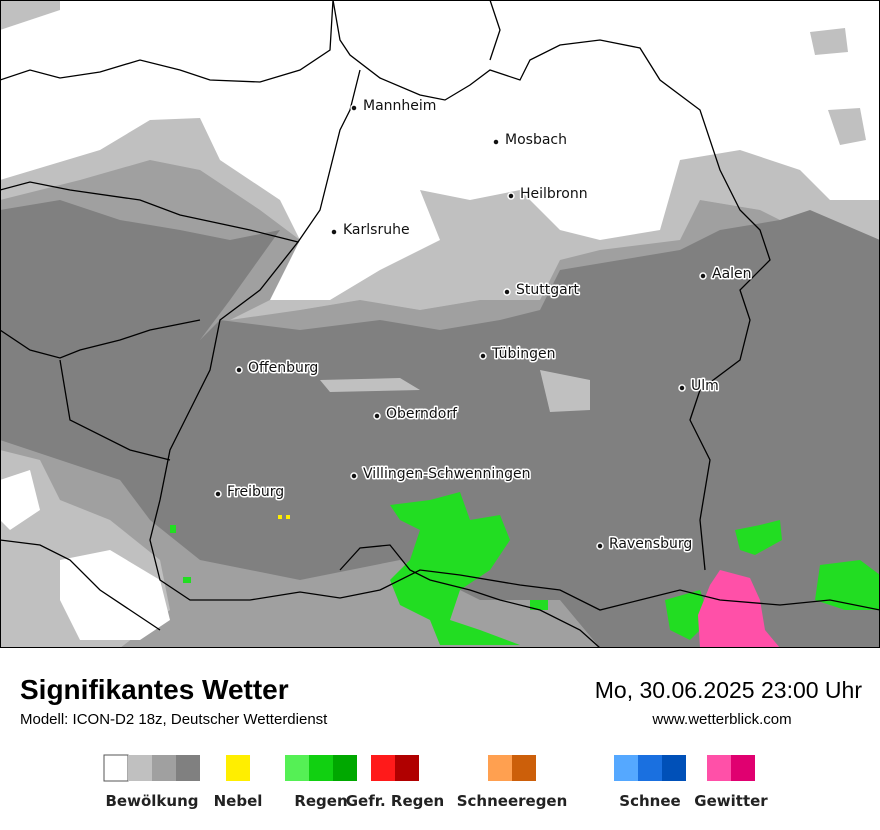 The width and height of the screenshot is (880, 830). Describe the element at coordinates (422, 414) in the screenshot. I see `city-label: Oberndorf` at that location.